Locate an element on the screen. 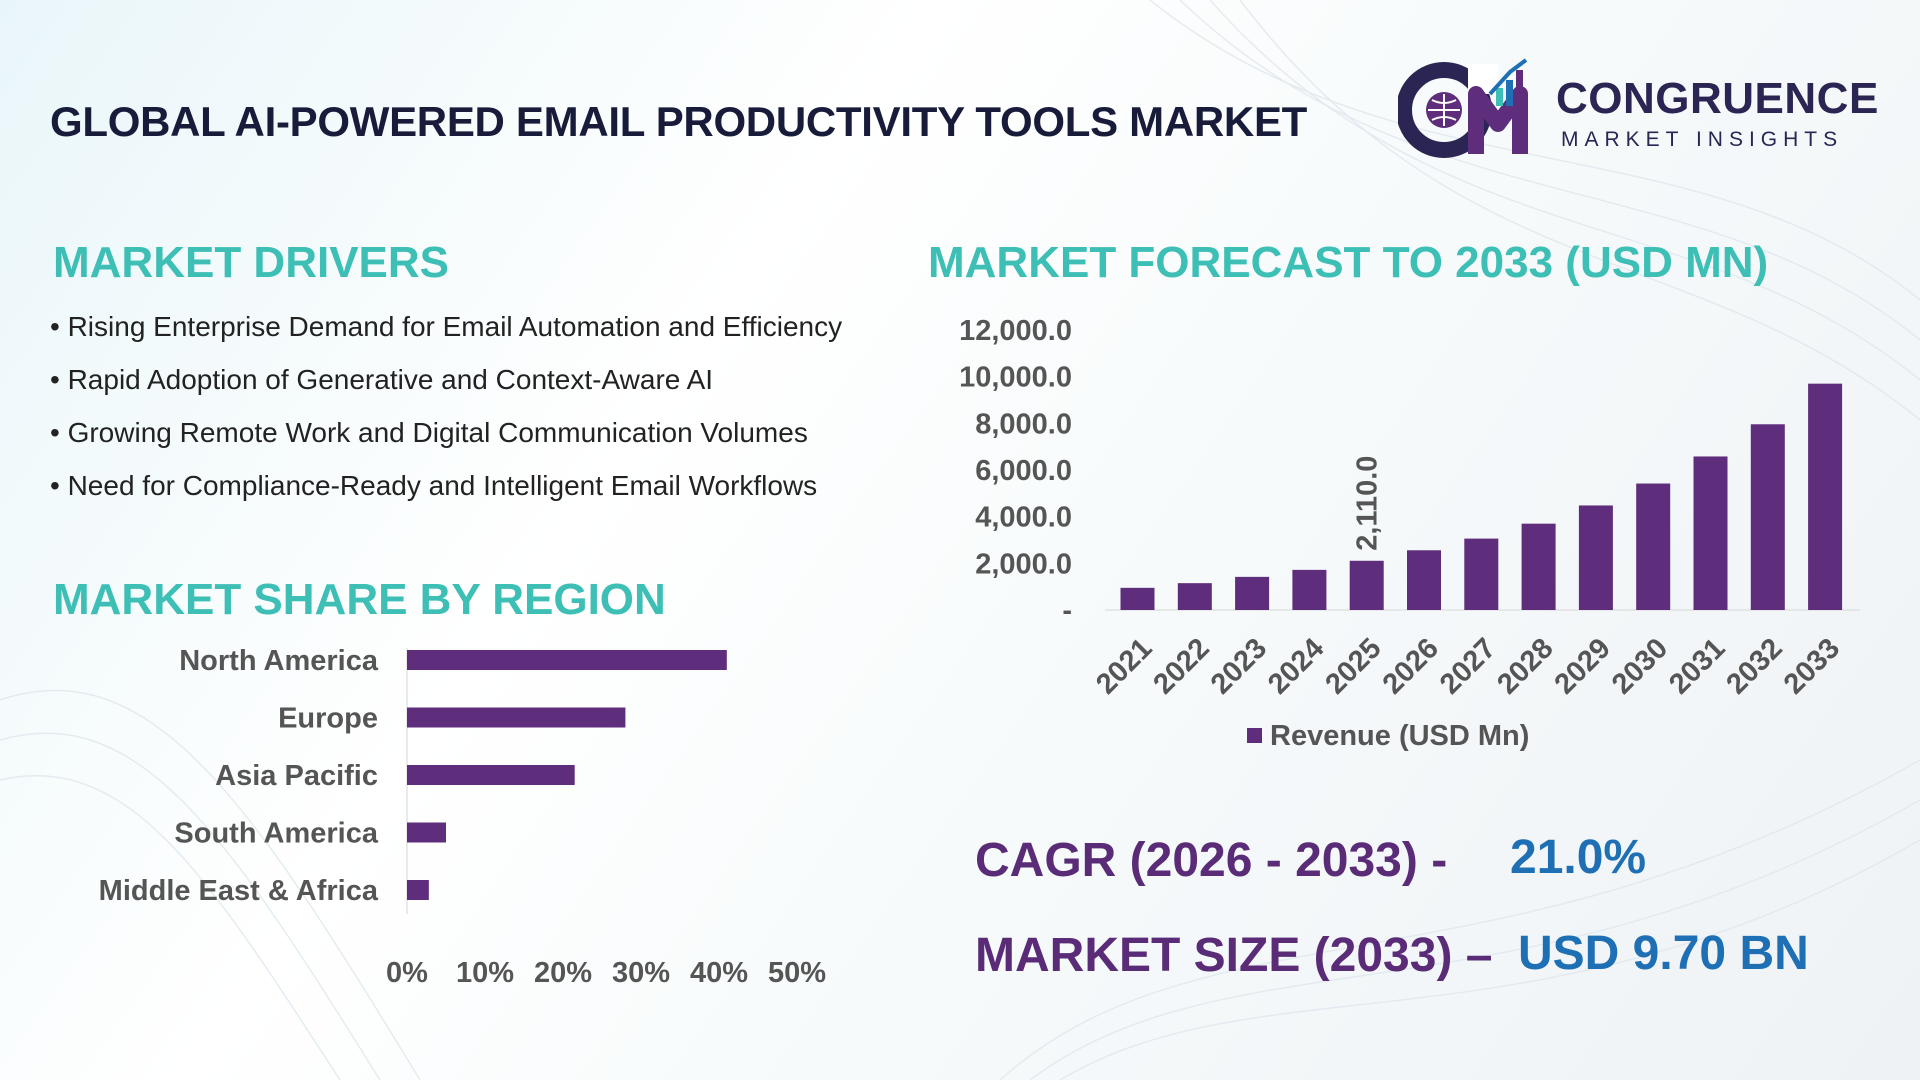 This screenshot has height=1080, width=1920. forecast-y-tick-label: 4,000.0 is located at coordinates (1023, 518).